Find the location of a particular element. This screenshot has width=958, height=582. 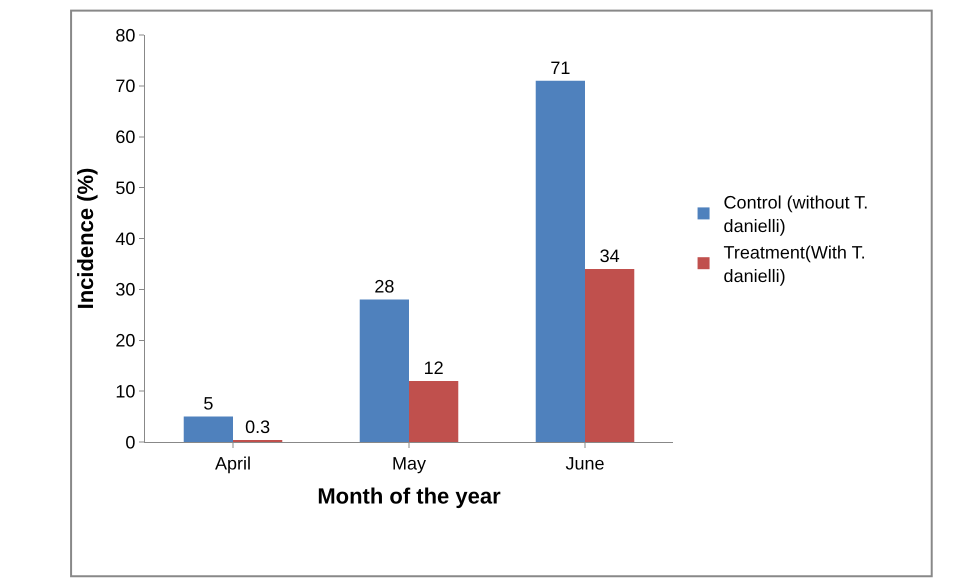

x-tick-label: May is located at coordinates (409, 464).